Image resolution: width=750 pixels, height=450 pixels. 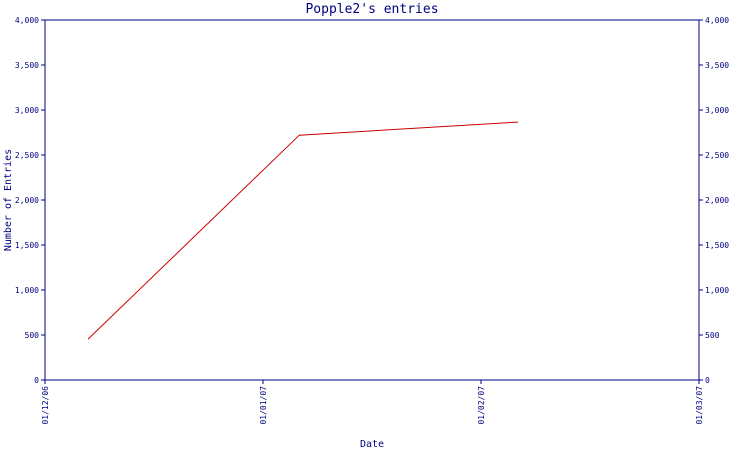 What do you see at coordinates (717, 245) in the screenshot?
I see `y-tick-label-right: 1,500` at bounding box center [717, 245].